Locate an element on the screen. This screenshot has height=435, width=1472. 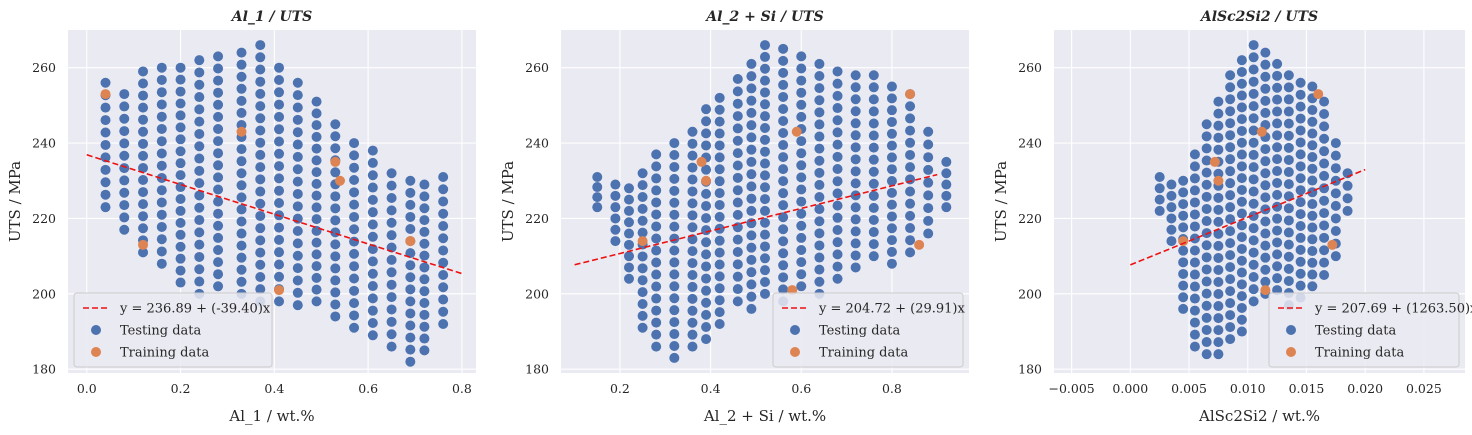
legend-testing-label: Testing data is located at coordinates (1356, 331).